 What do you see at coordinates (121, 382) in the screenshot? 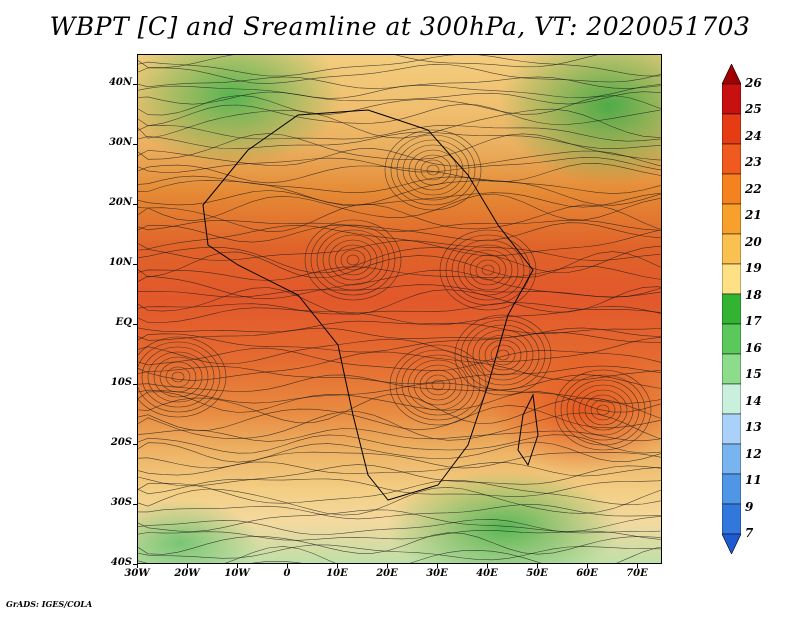
I see `lat-label-10s: 10S` at bounding box center [121, 382].